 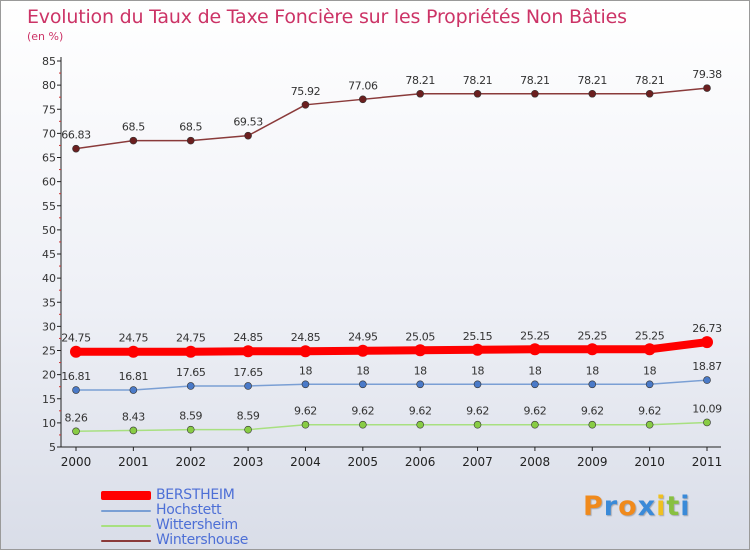 I want to click on legend-label-berstheim: BERSTHEIM, so click(x=195, y=495).